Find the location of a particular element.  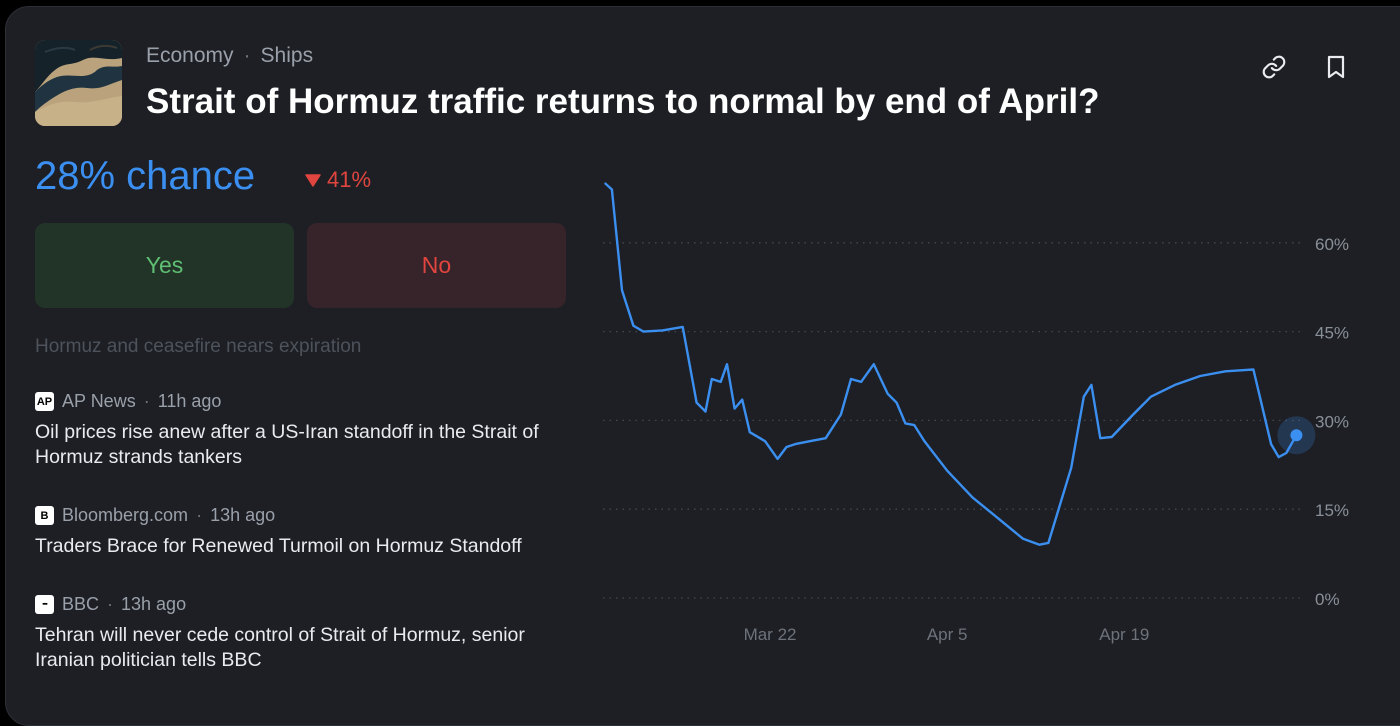

news-source: AP News is located at coordinates (99, 401).